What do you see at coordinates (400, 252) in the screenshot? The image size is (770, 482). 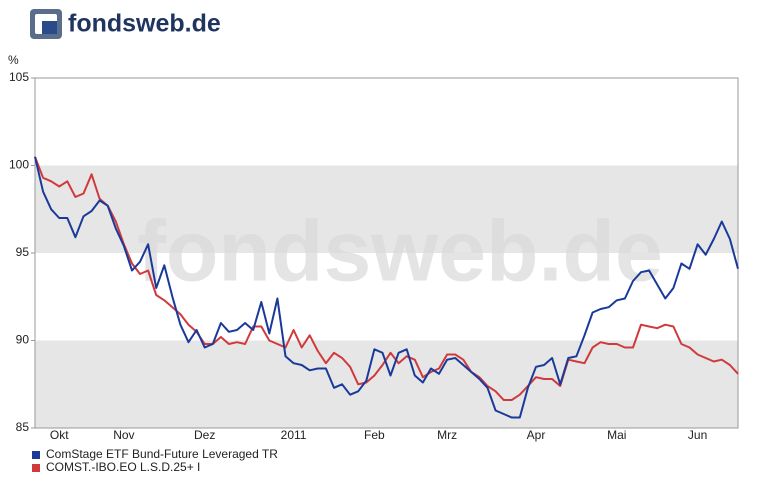 I see `watermark: fondsweb.de` at bounding box center [400, 252].